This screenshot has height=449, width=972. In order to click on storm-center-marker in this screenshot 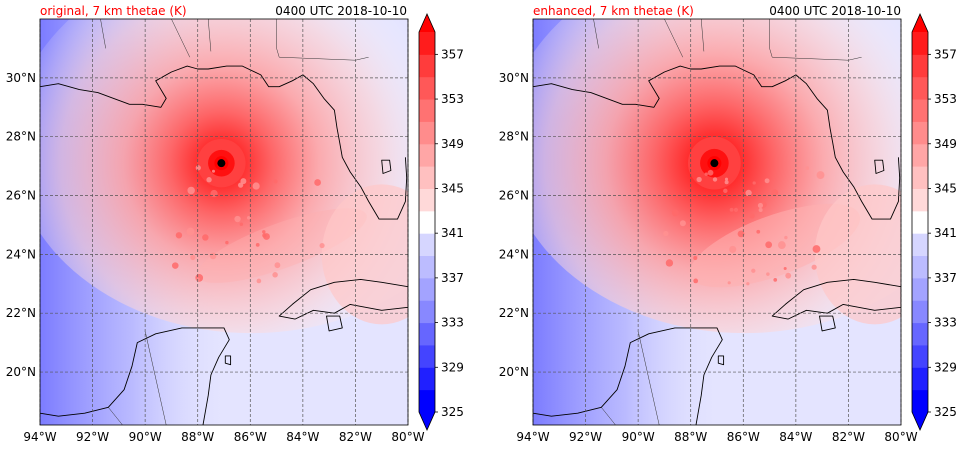, I will do `click(221, 163)`.